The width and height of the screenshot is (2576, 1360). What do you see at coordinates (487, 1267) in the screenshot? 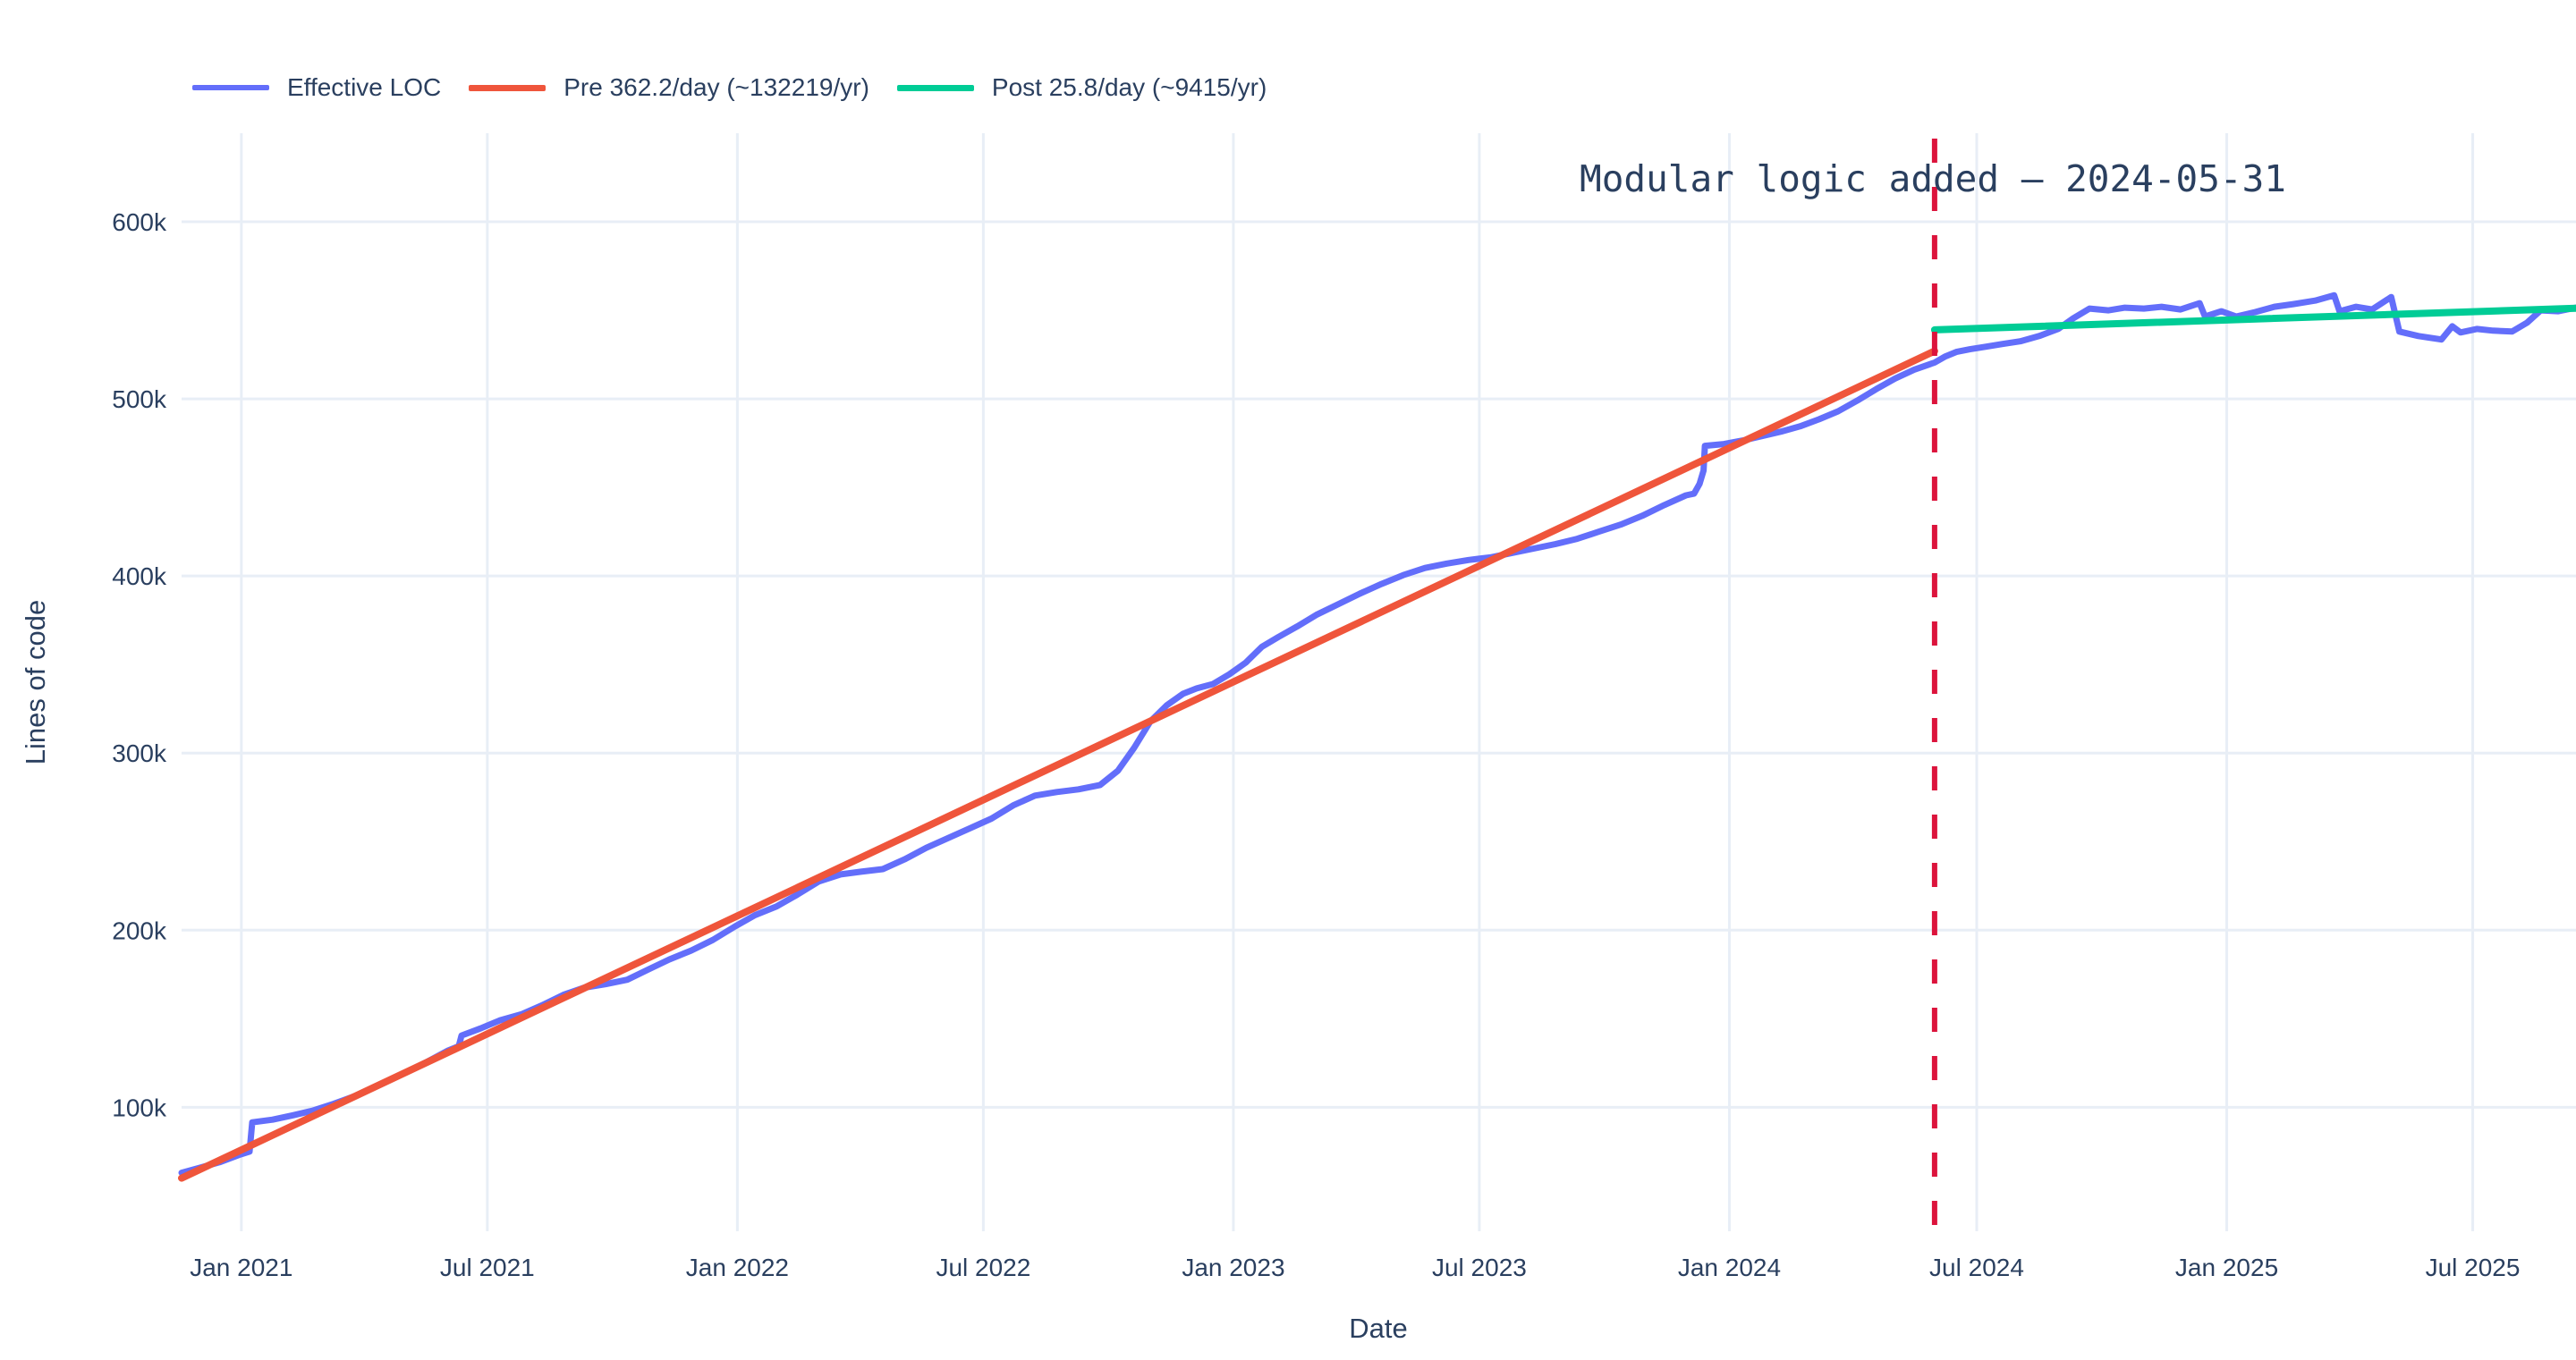
I see `x-tick-label: Jul 2021` at bounding box center [487, 1267].